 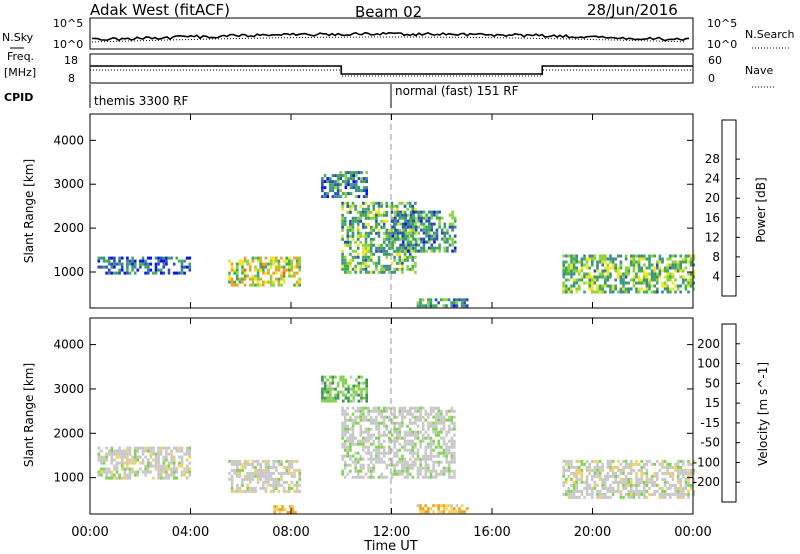 What do you see at coordinates (68, 23) in the screenshot?
I see `noise-left-tick-top: 10^5` at bounding box center [68, 23].